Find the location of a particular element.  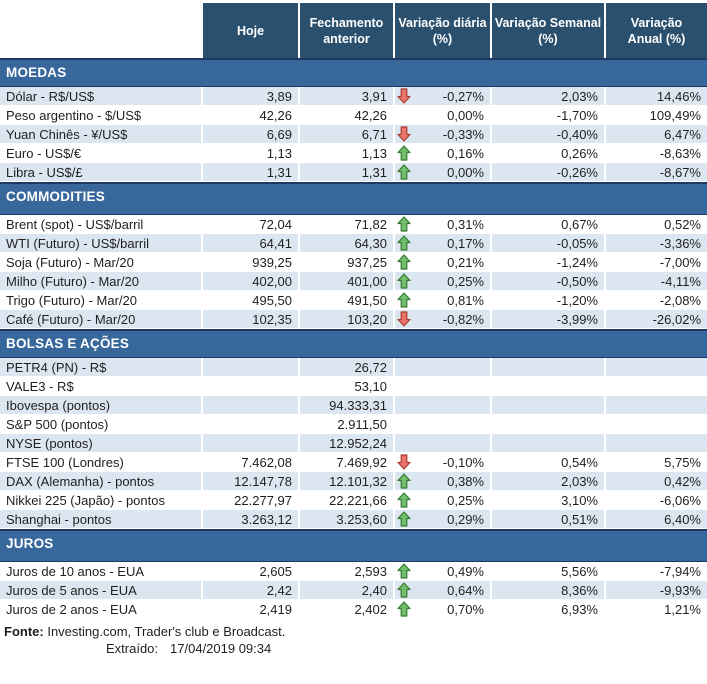

instrument-label: Dólar - R$/US$ is located at coordinates (101, 96).